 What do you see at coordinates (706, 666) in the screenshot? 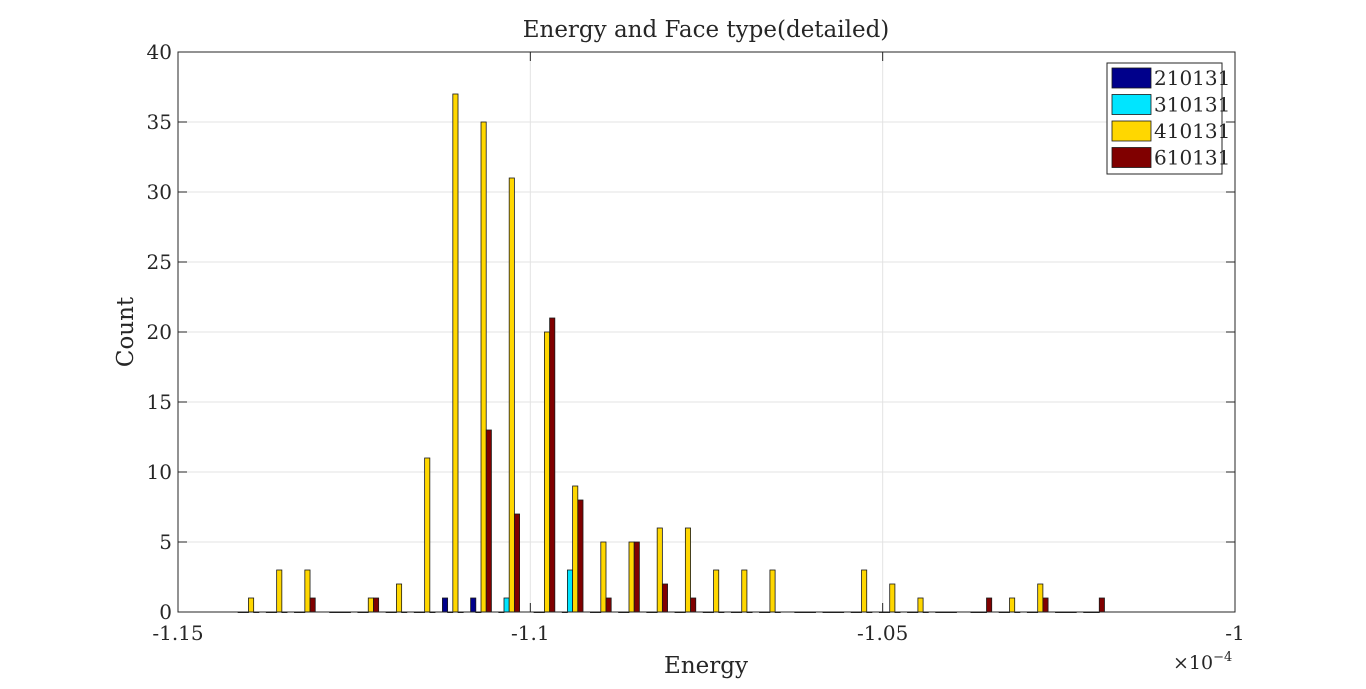
I see `x-axis-label: Energy` at bounding box center [706, 666].